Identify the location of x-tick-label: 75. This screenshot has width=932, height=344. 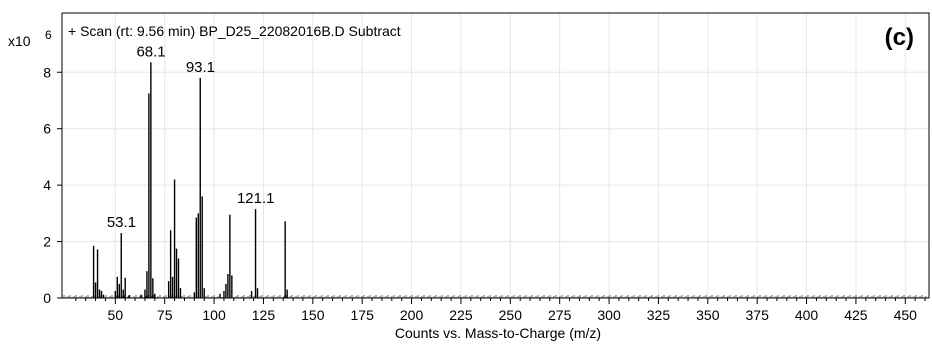
(165, 315).